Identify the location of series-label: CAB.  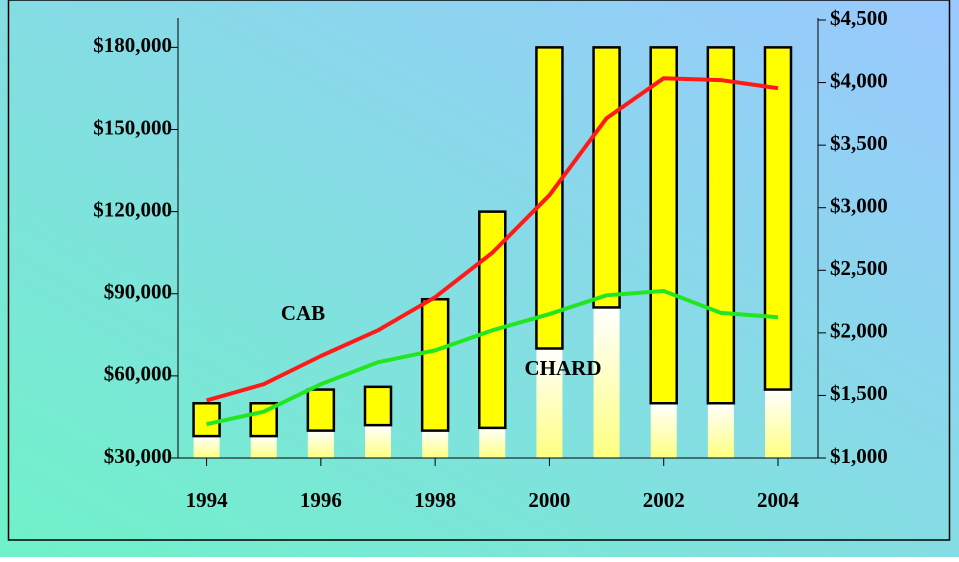
(303, 313).